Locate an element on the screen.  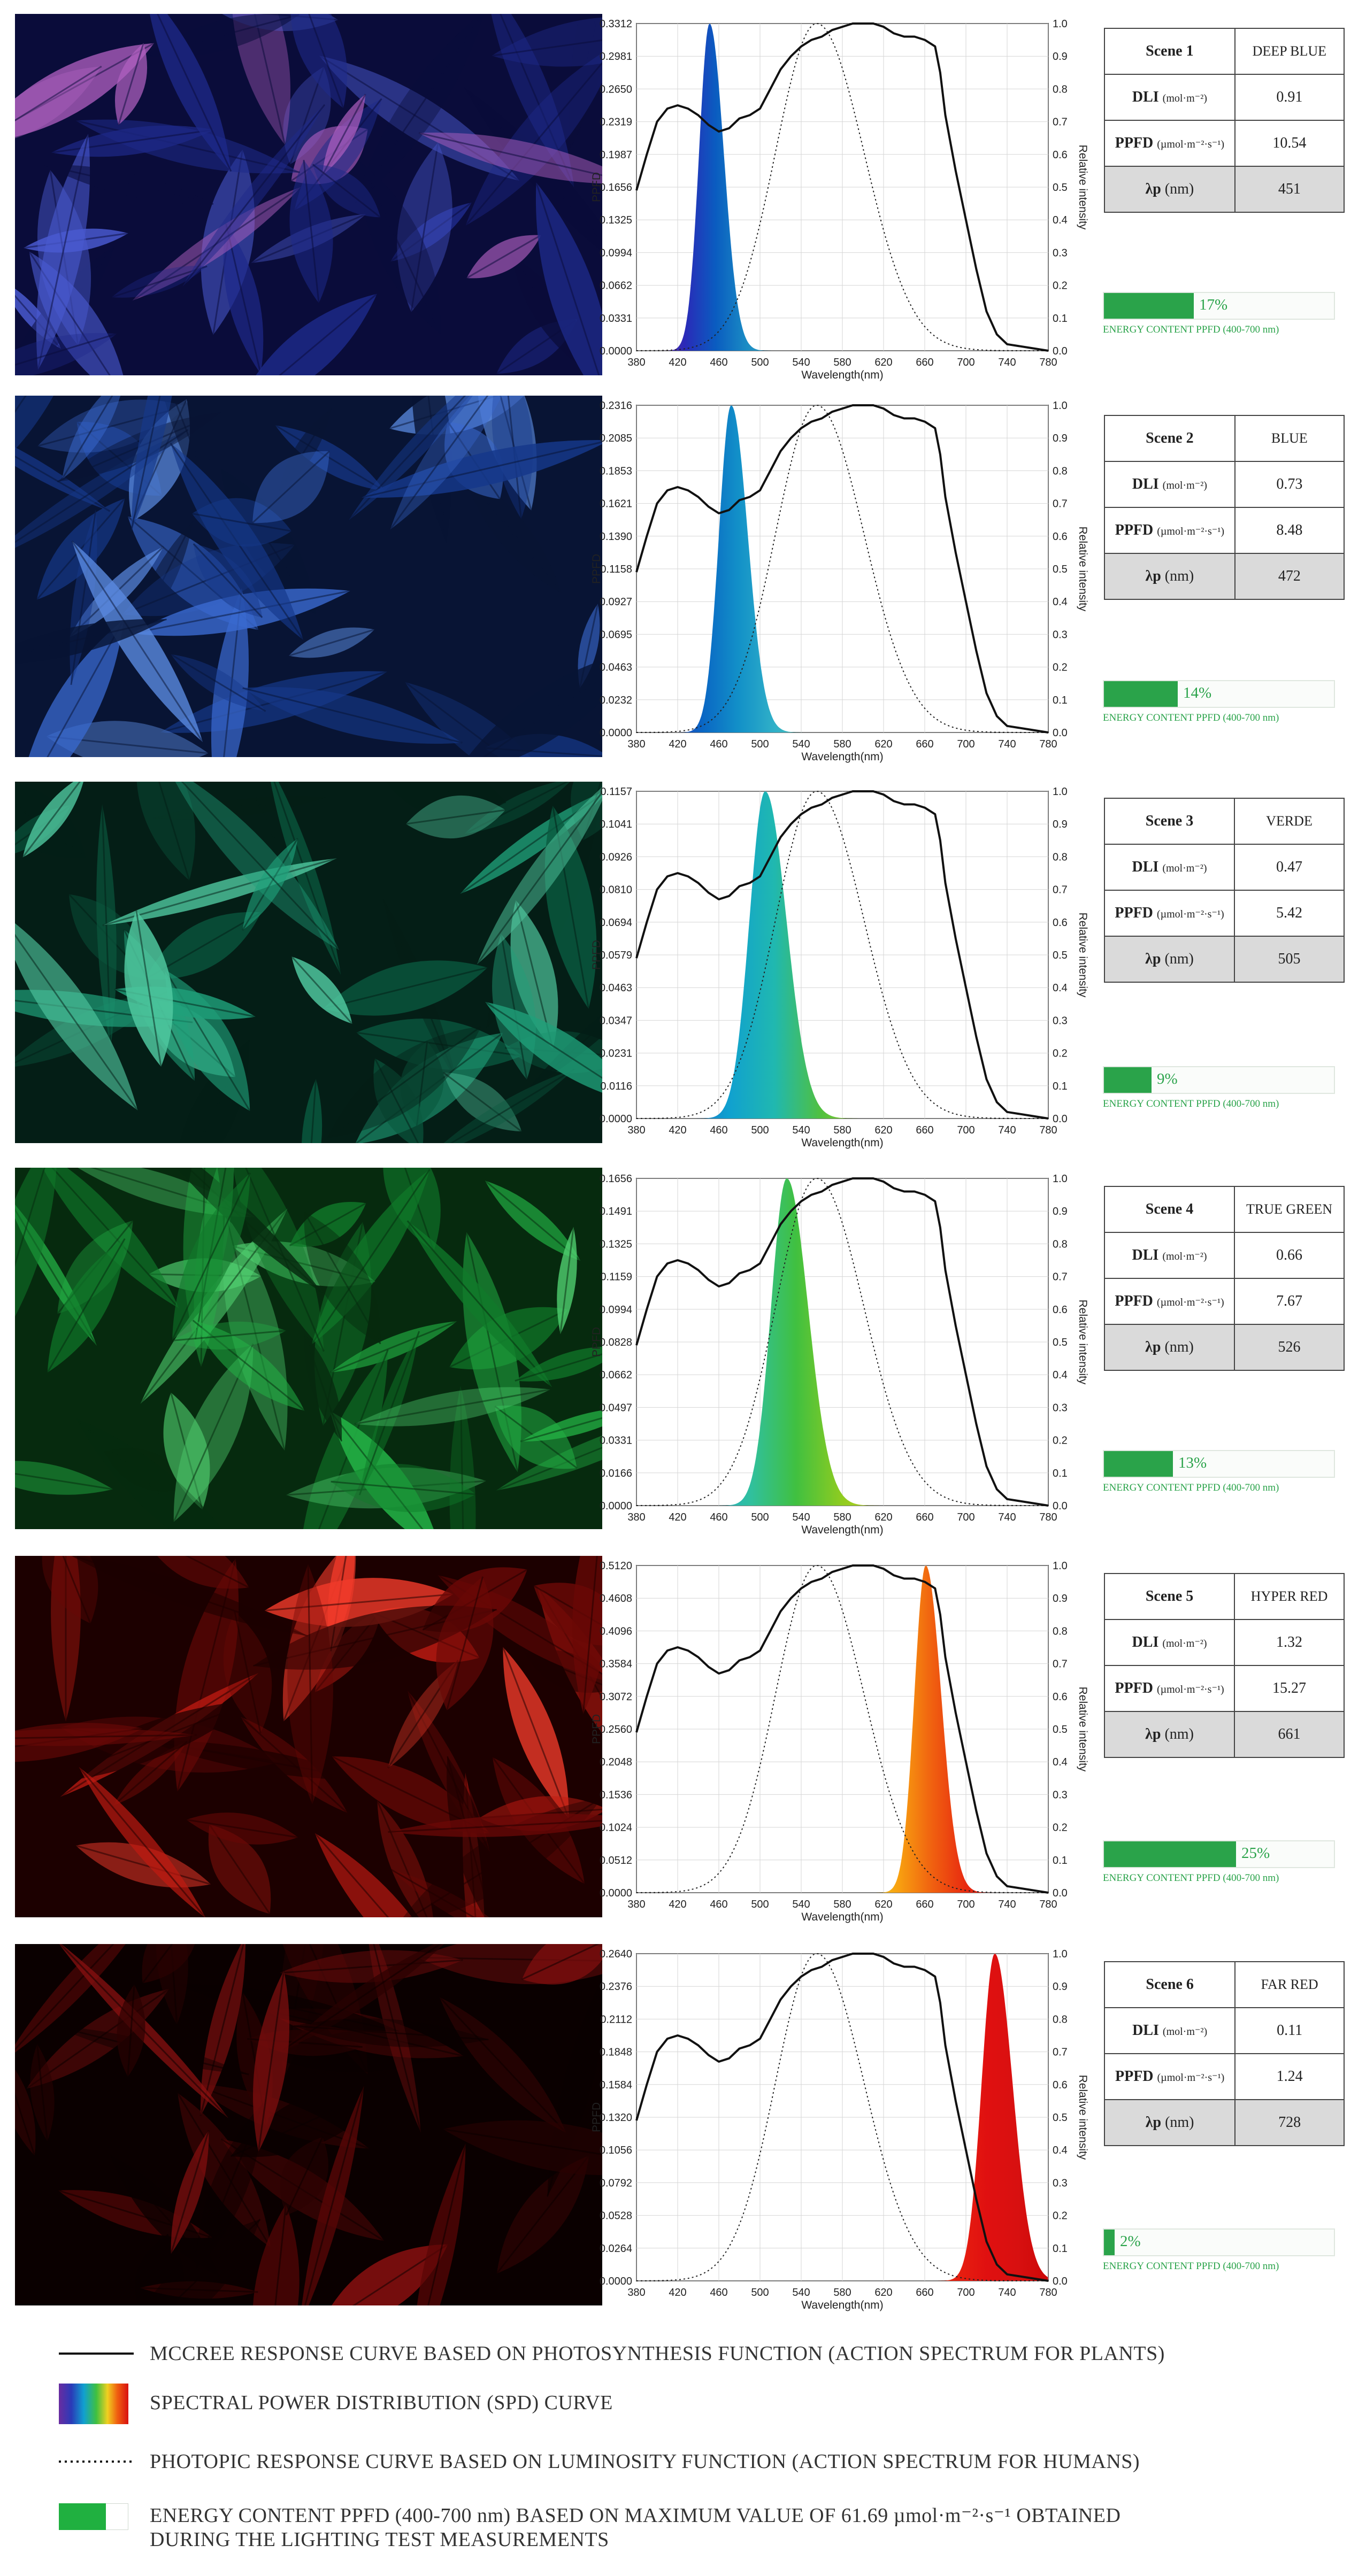
y-tick-label: 0.1536 is located at coordinates (616, 1795).